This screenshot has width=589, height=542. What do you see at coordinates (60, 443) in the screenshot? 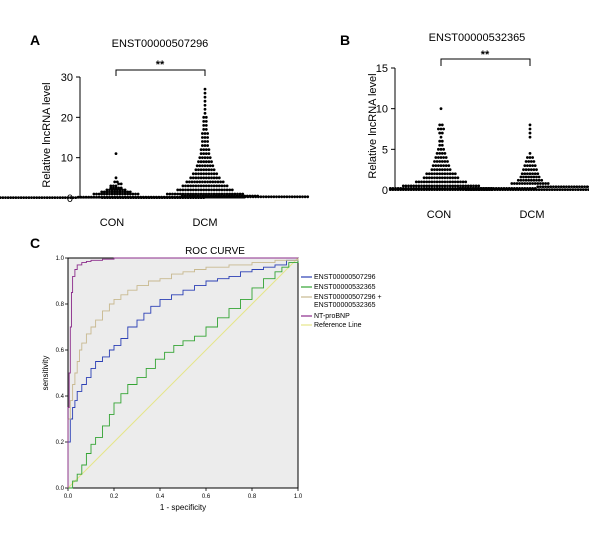
I see `roc-y-tick-label: 0.2` at bounding box center [60, 443].